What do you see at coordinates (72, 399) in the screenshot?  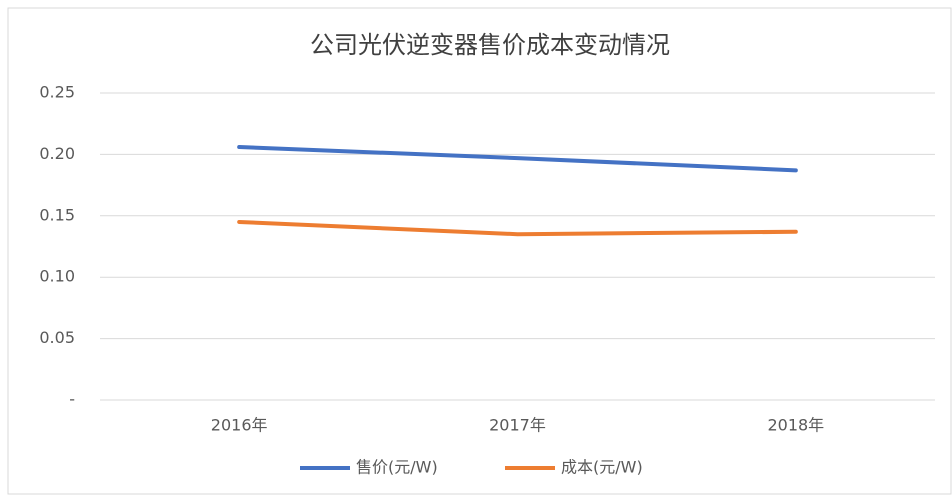 I see `y-tick-label: -` at bounding box center [72, 399].